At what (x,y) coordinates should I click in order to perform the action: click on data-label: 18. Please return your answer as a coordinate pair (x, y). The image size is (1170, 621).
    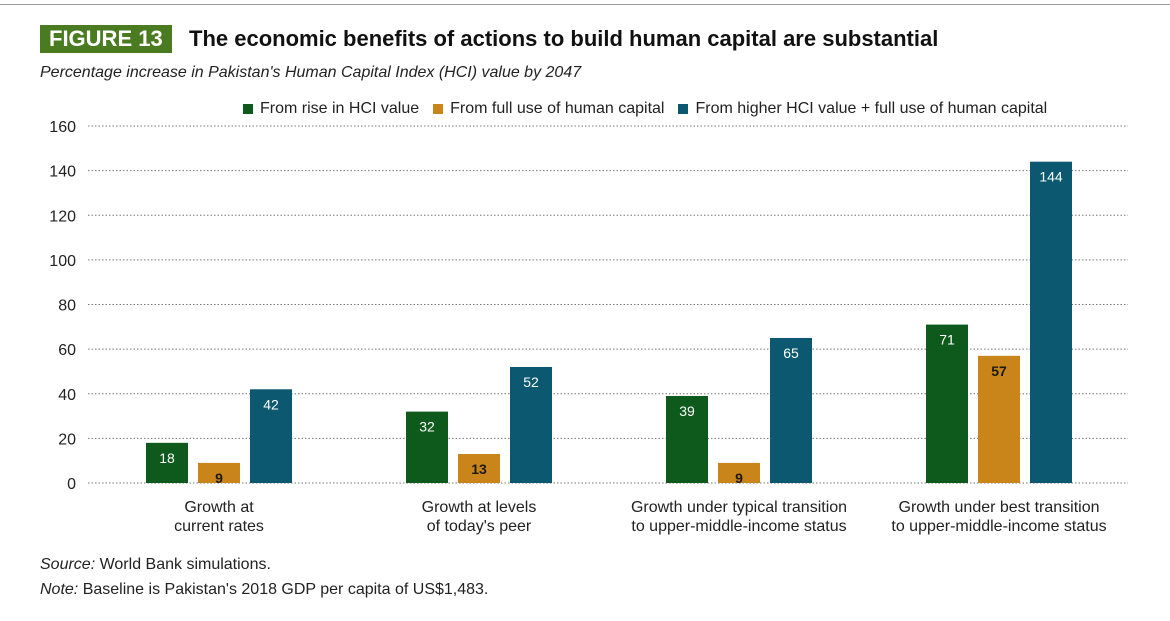
    Looking at the image, I should click on (167, 458).